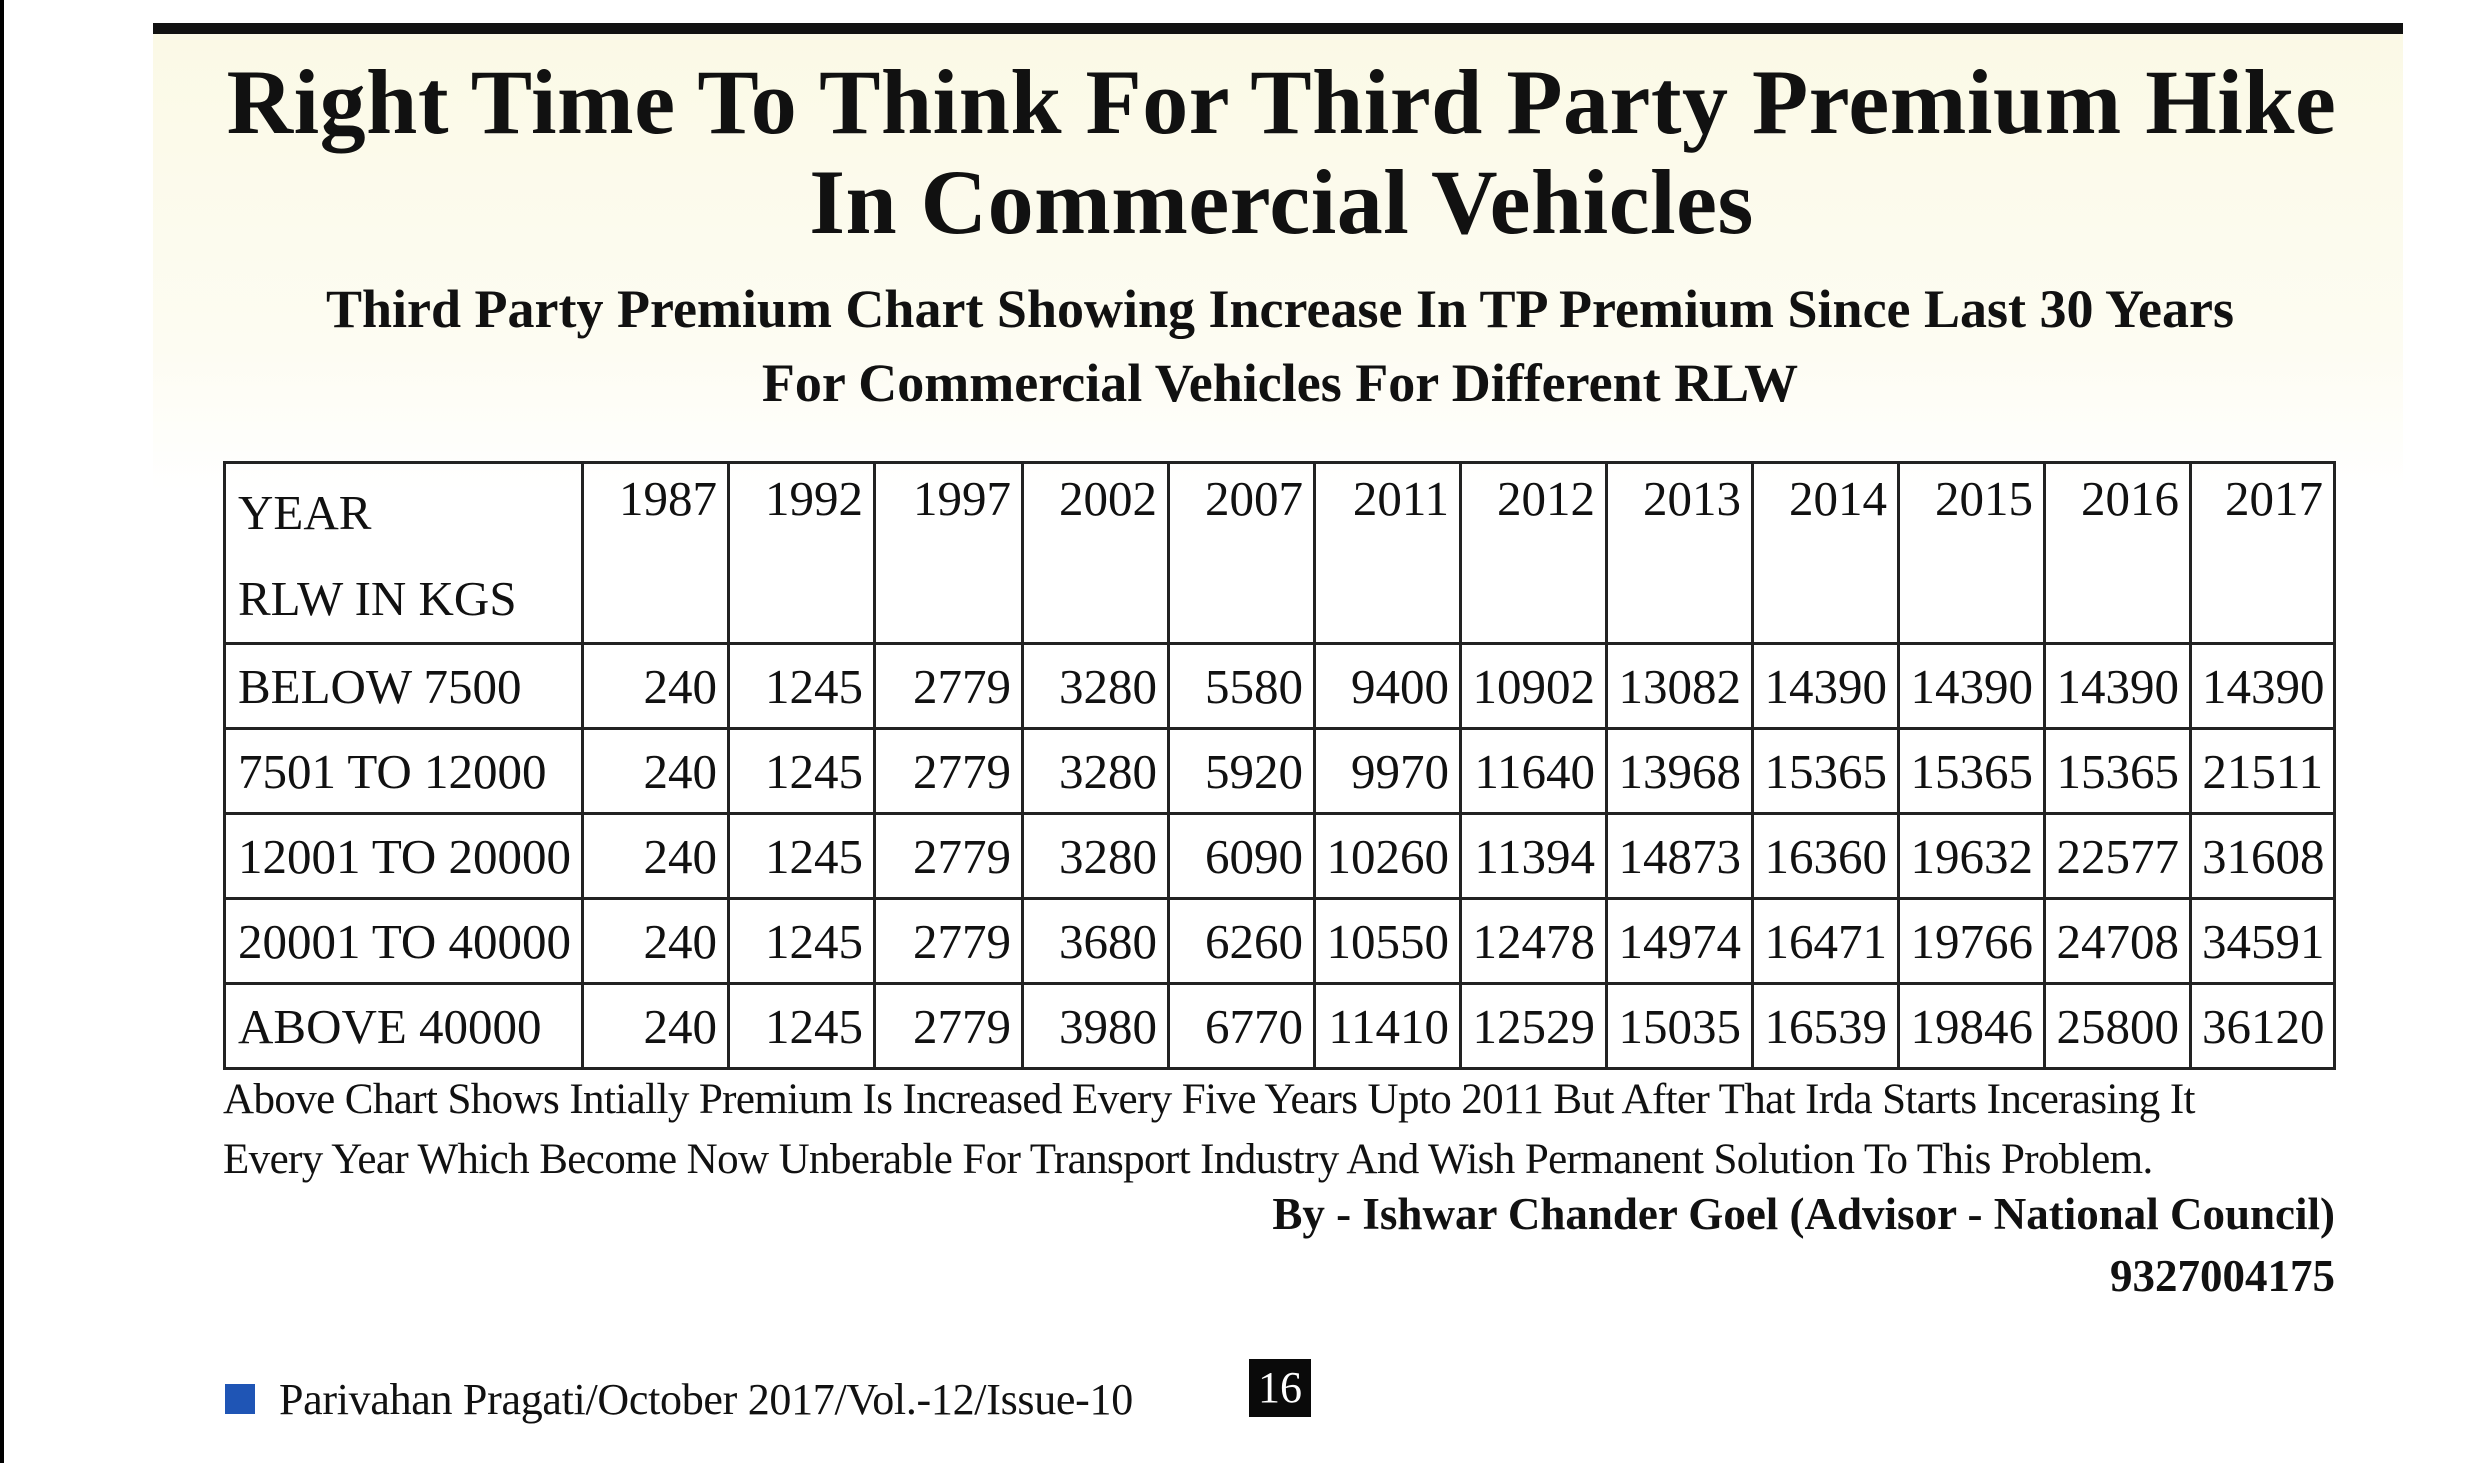 The width and height of the screenshot is (2480, 1463). Describe the element at coordinates (655, 553) in the screenshot. I see `year-header-cell: 1987` at that location.